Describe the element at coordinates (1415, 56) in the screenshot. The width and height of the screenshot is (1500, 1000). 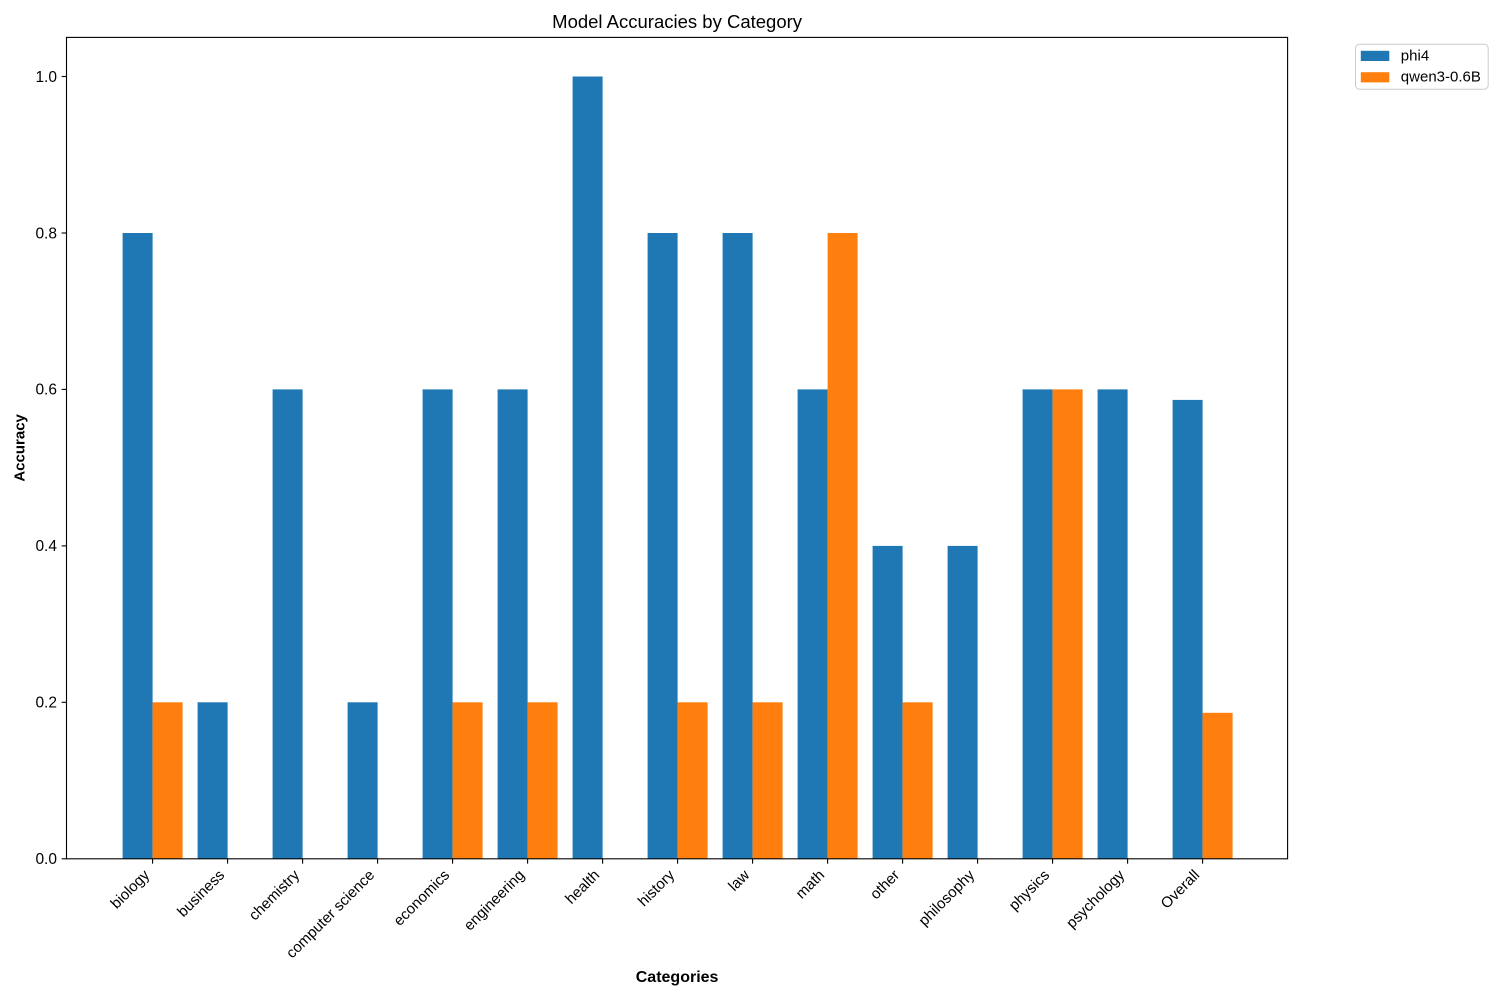
I see `svg-text: phi4` at that location.